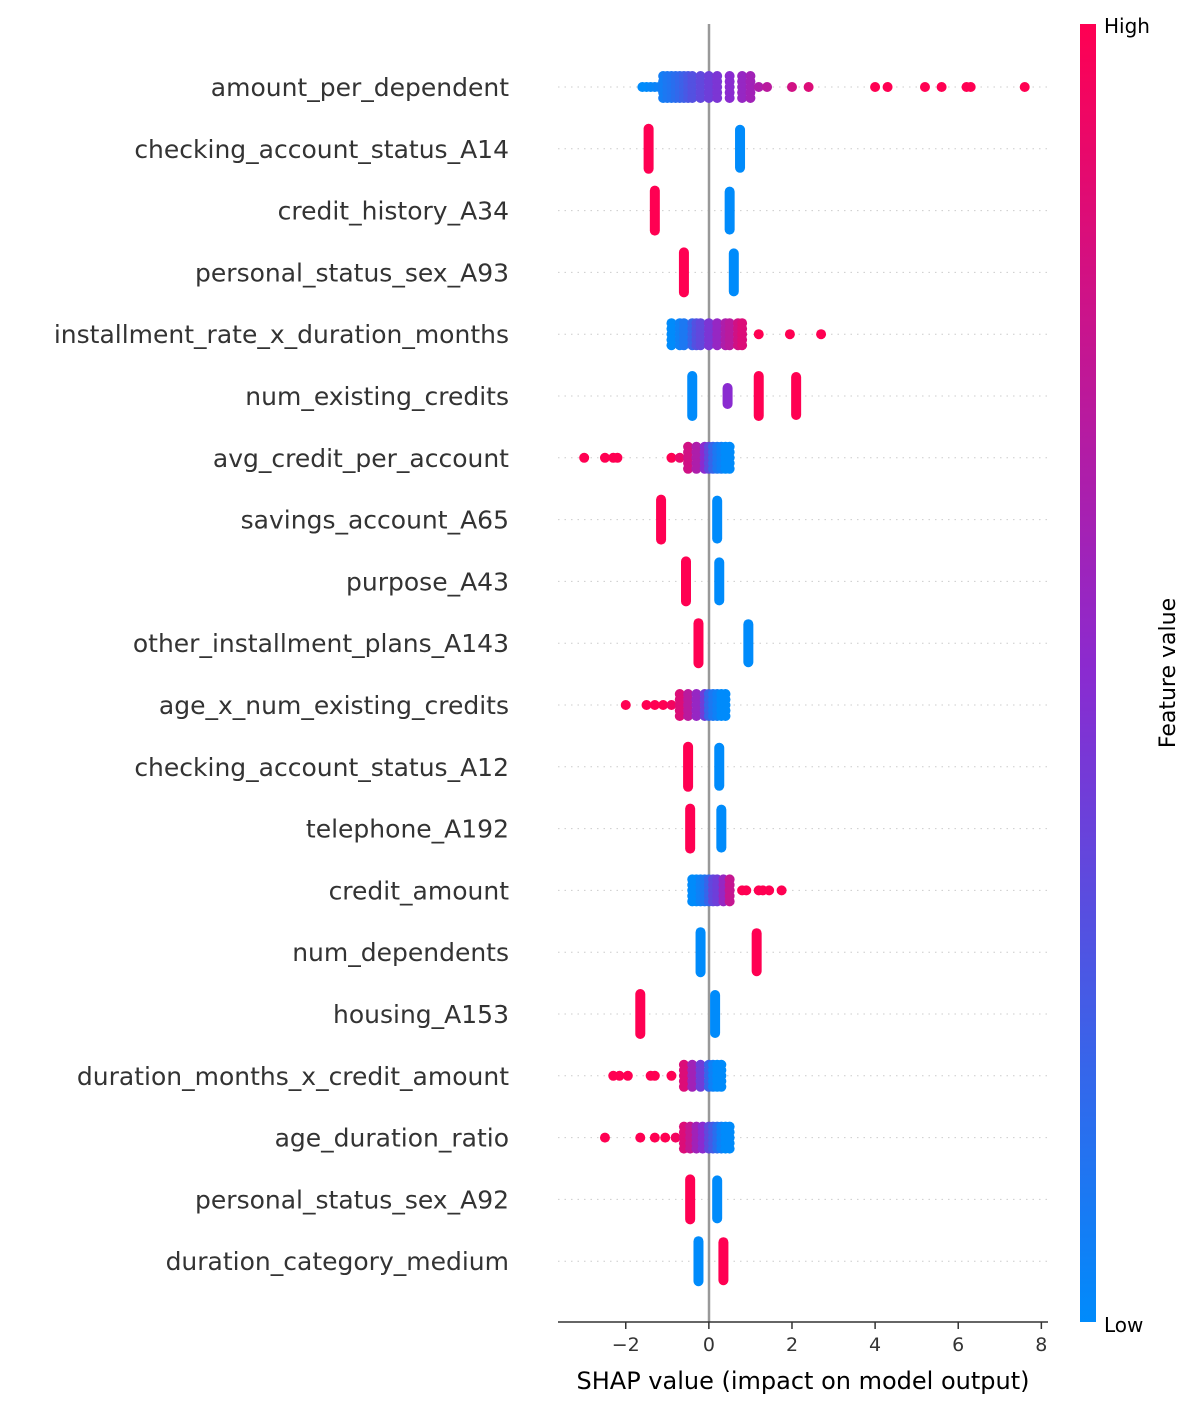 The image size is (1195, 1409). Describe the element at coordinates (421, 1014) in the screenshot. I see `feature-label: housing_A153` at that location.